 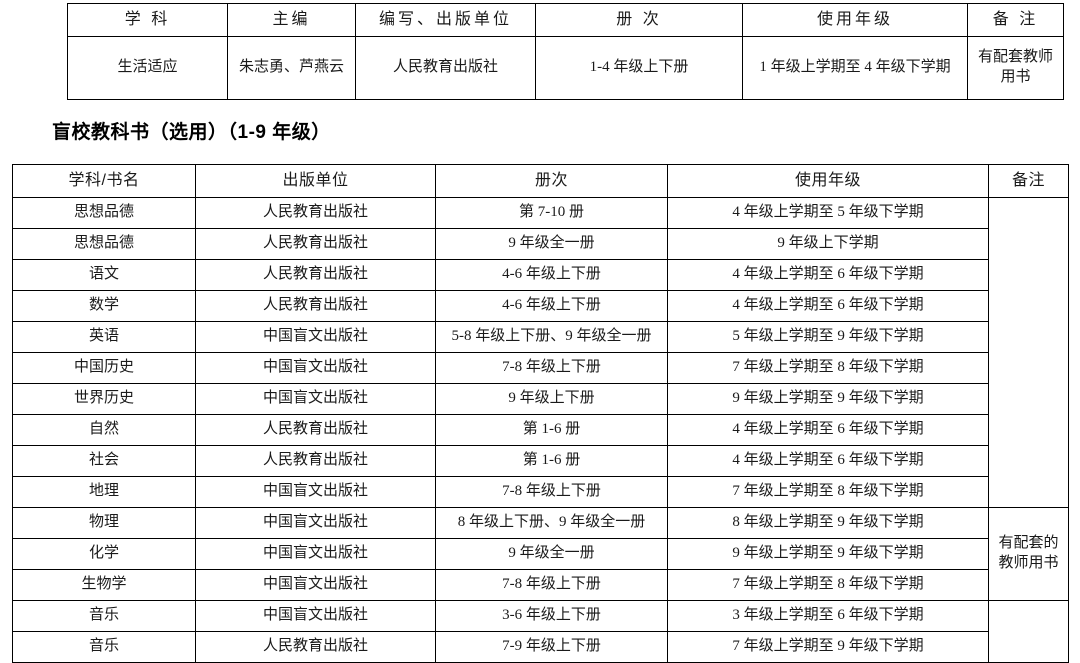 What do you see at coordinates (291, 20) in the screenshot?
I see `table1-header-editor: 主编` at bounding box center [291, 20].